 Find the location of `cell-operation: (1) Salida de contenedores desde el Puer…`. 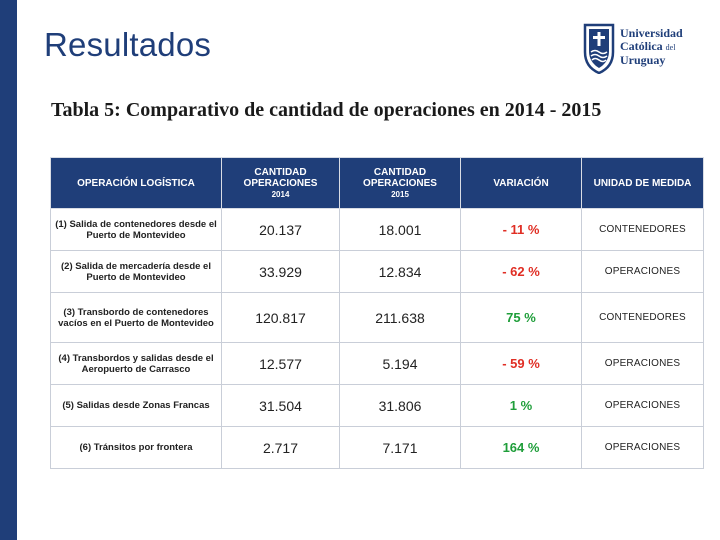

cell-operation: (1) Salida de contenedores desde el Puer… is located at coordinates (136, 229).